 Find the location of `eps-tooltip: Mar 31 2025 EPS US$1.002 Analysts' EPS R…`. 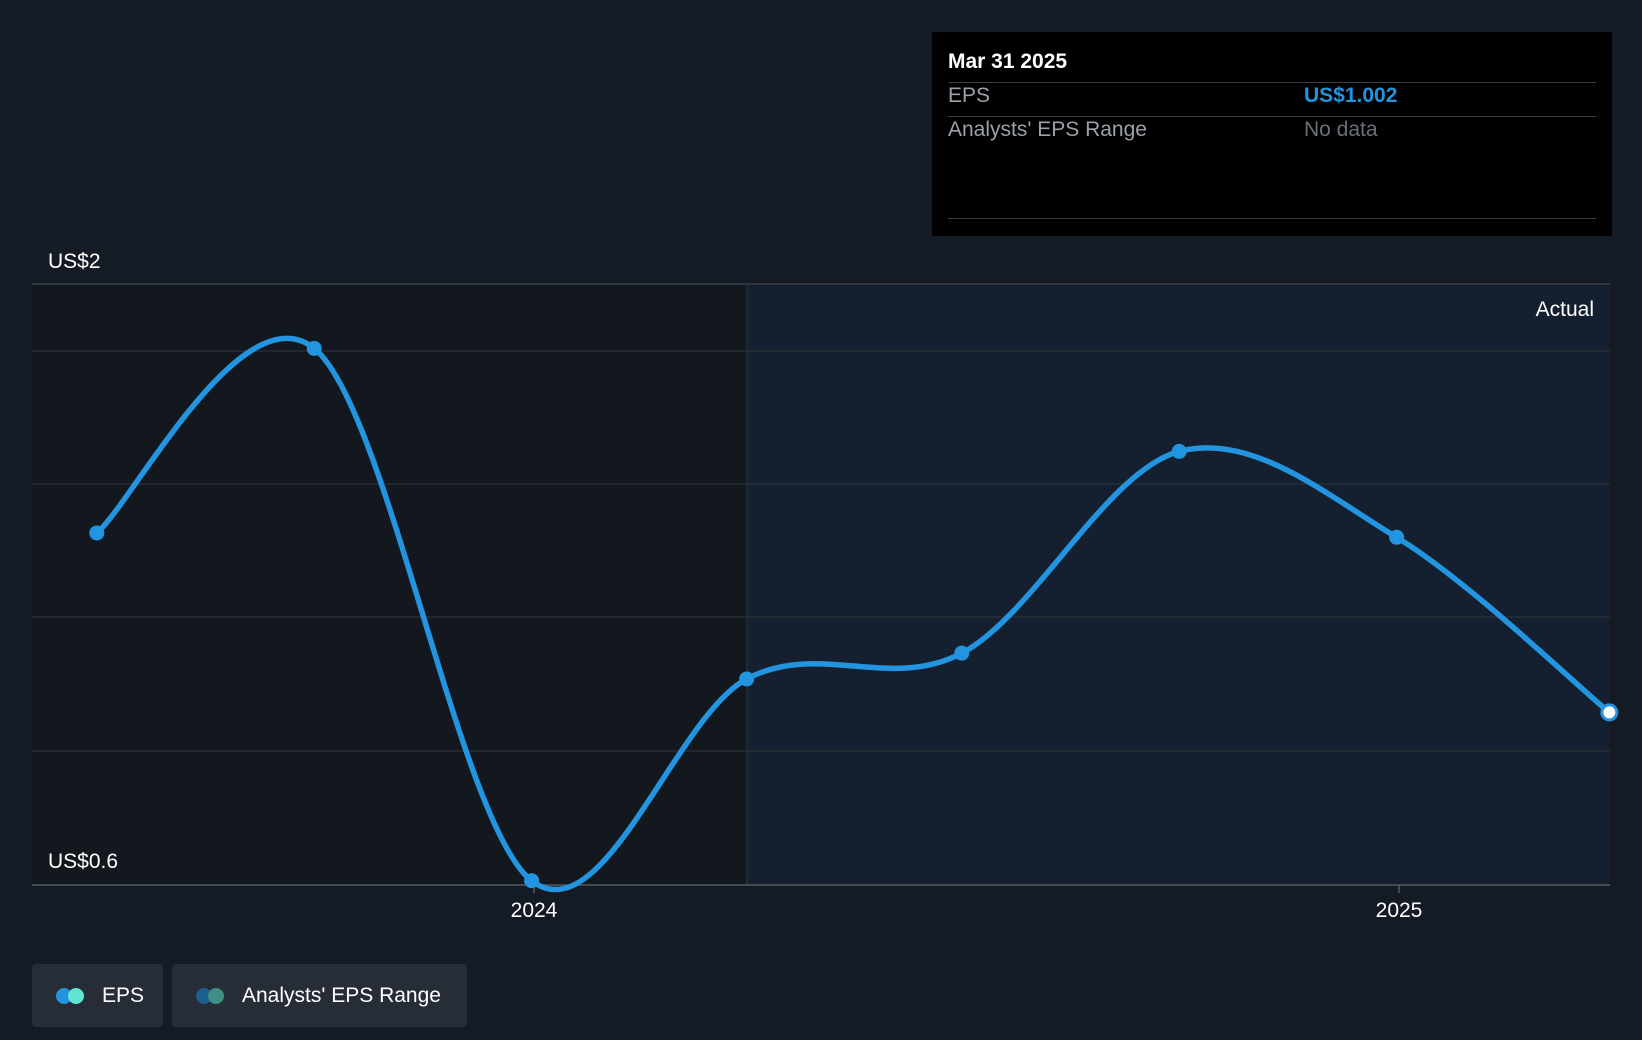

eps-tooltip: Mar 31 2025 EPS US$1.002 Analysts' EPS R… is located at coordinates (1272, 134).